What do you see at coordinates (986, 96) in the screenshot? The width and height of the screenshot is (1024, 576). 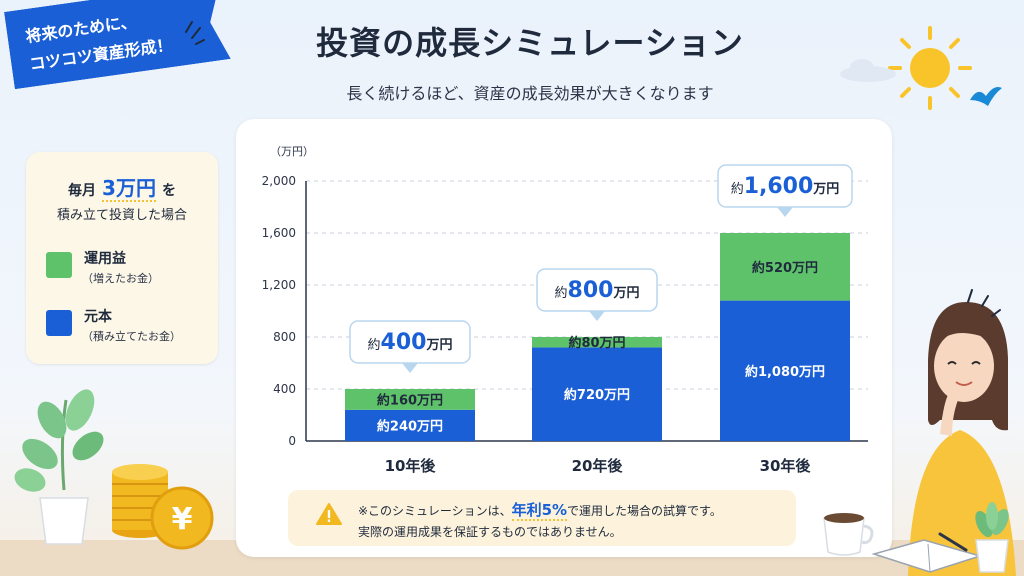 I see `bird-icon` at bounding box center [986, 96].